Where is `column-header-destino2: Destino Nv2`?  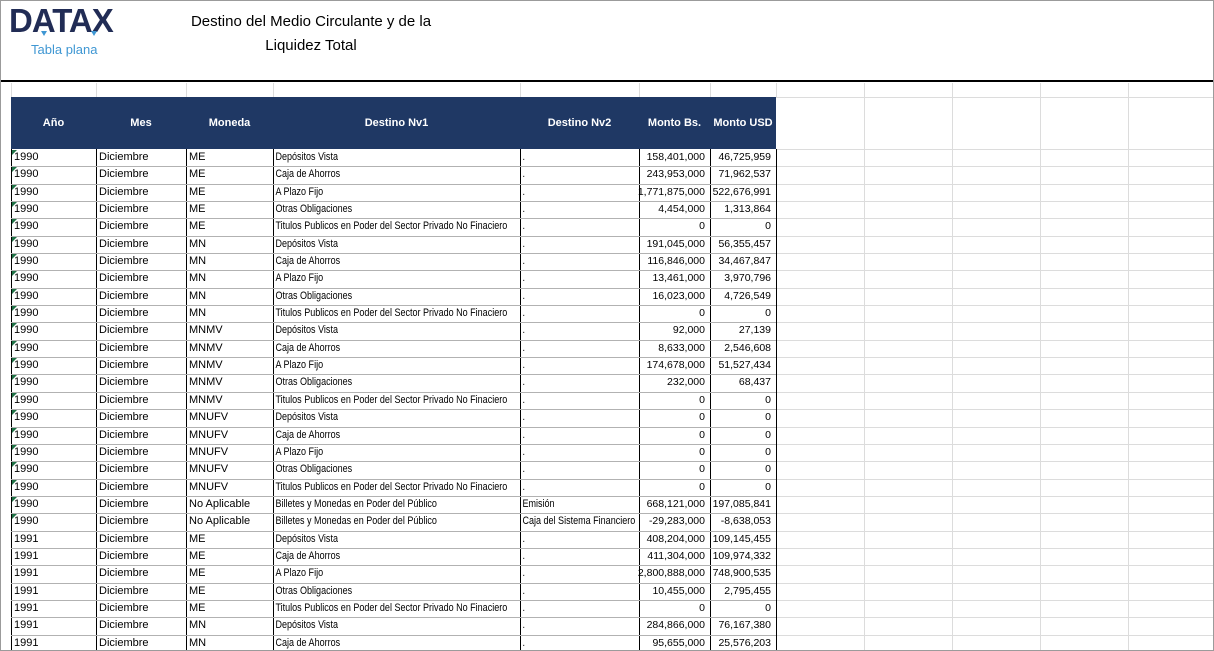
column-header-destino2: Destino Nv2 is located at coordinates (579, 123).